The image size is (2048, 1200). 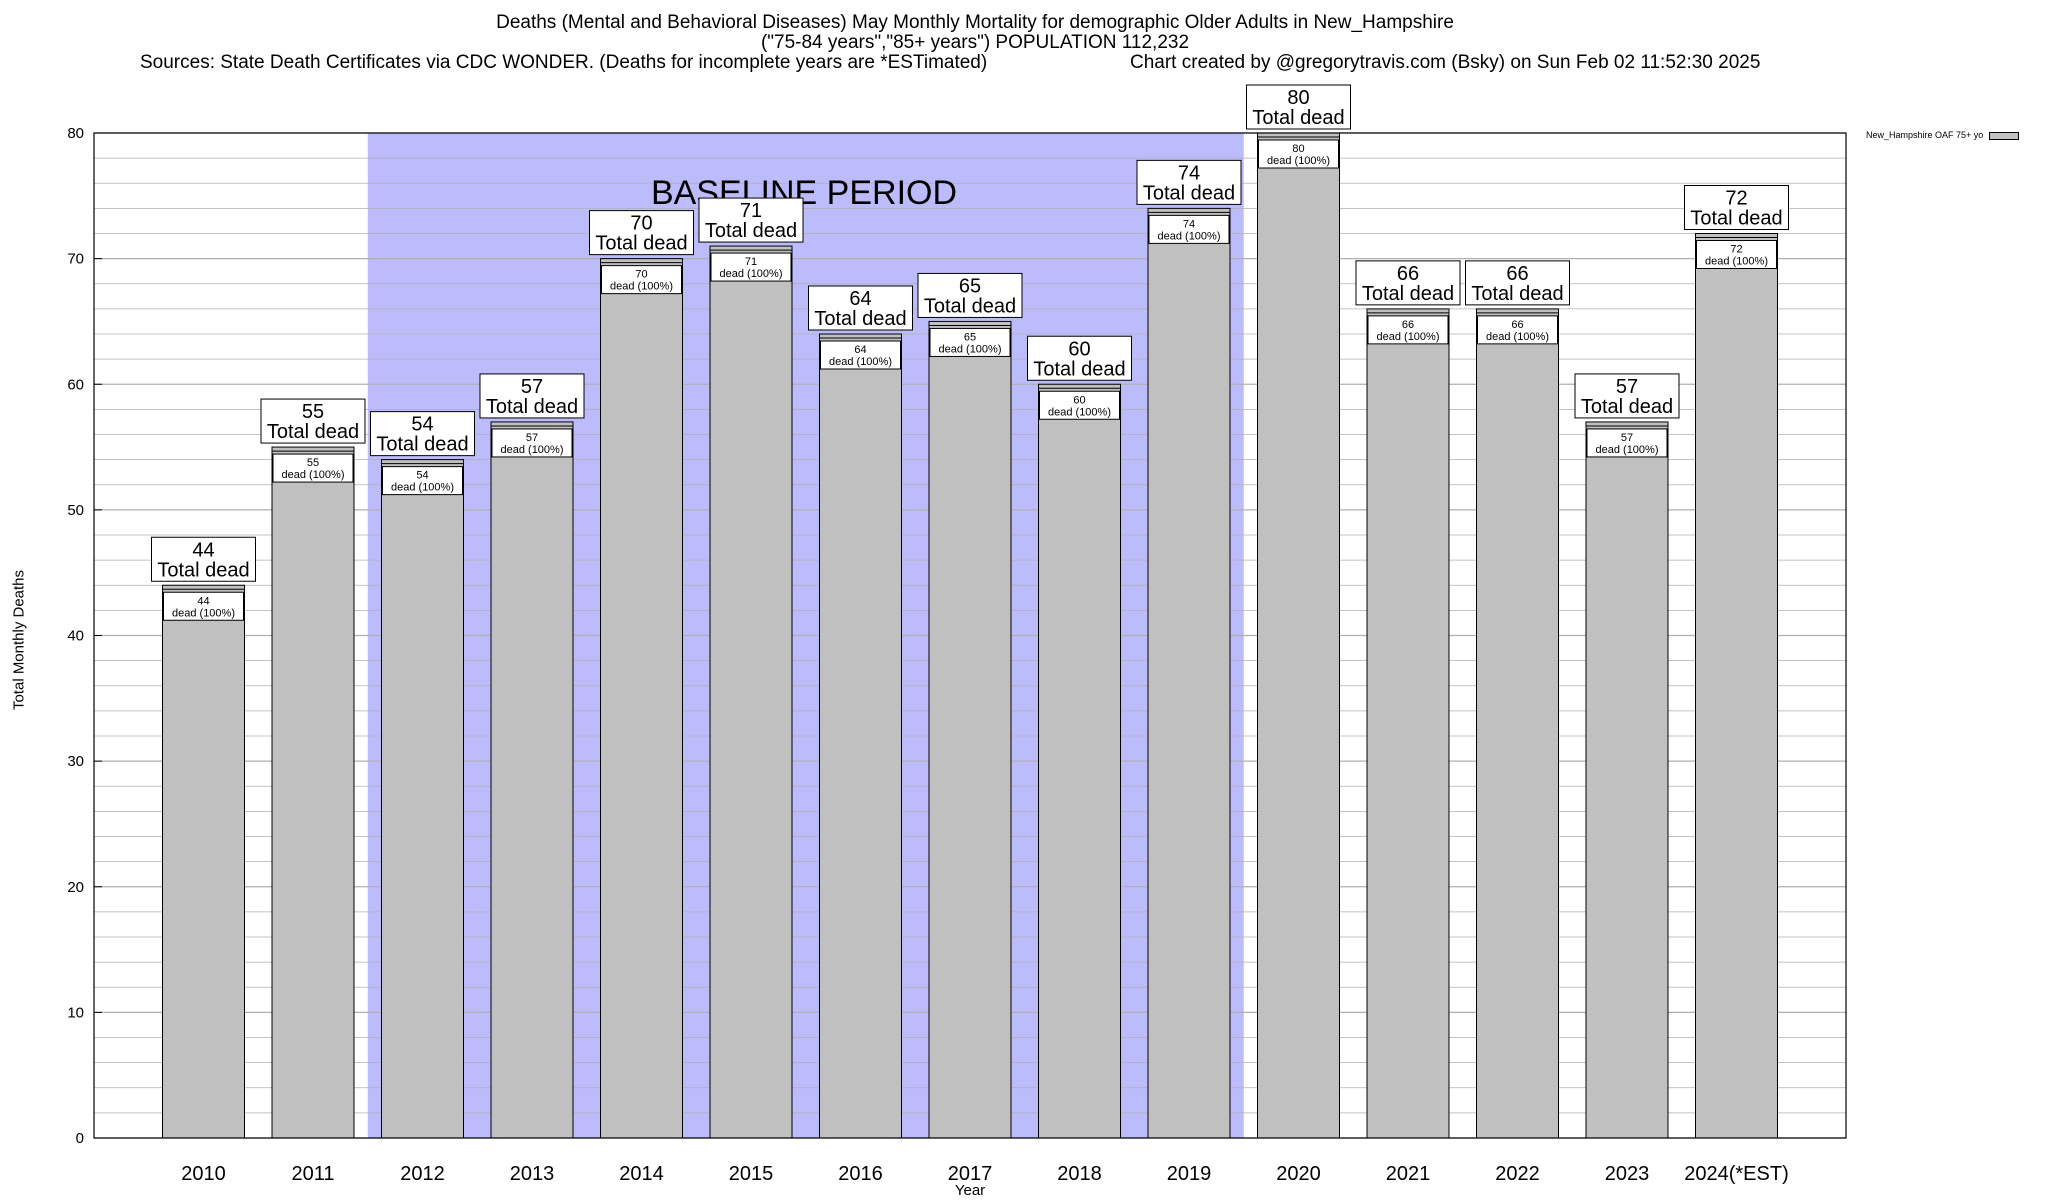 What do you see at coordinates (422, 425) in the screenshot?
I see `bar-total-value: 54` at bounding box center [422, 425].